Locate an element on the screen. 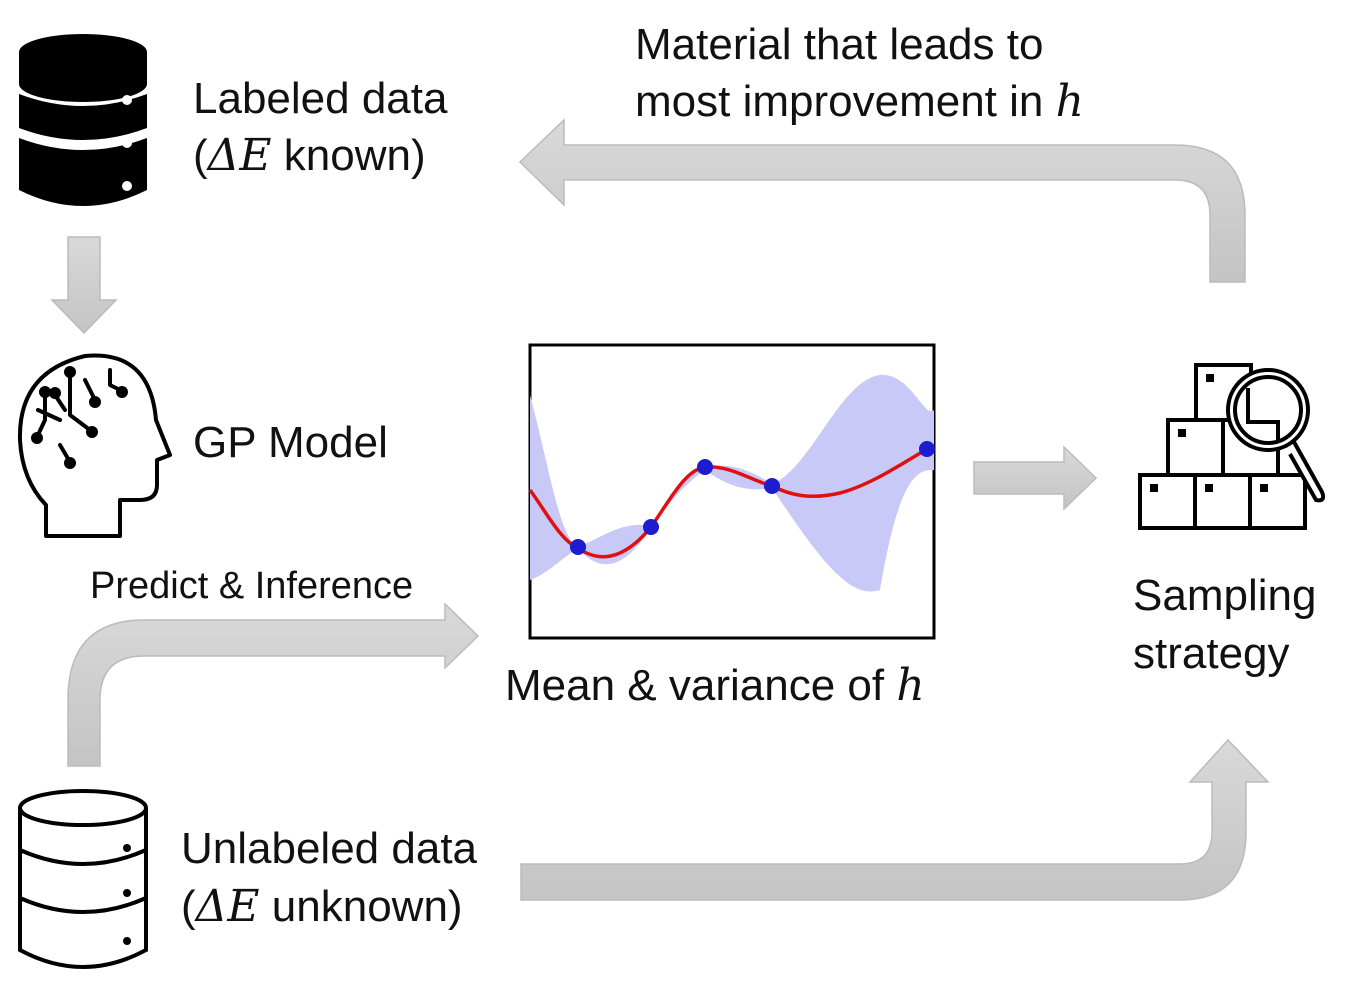 This screenshot has width=1349, height=988. labeled-data-subtitle: (ΔE known) is located at coordinates (309, 156).